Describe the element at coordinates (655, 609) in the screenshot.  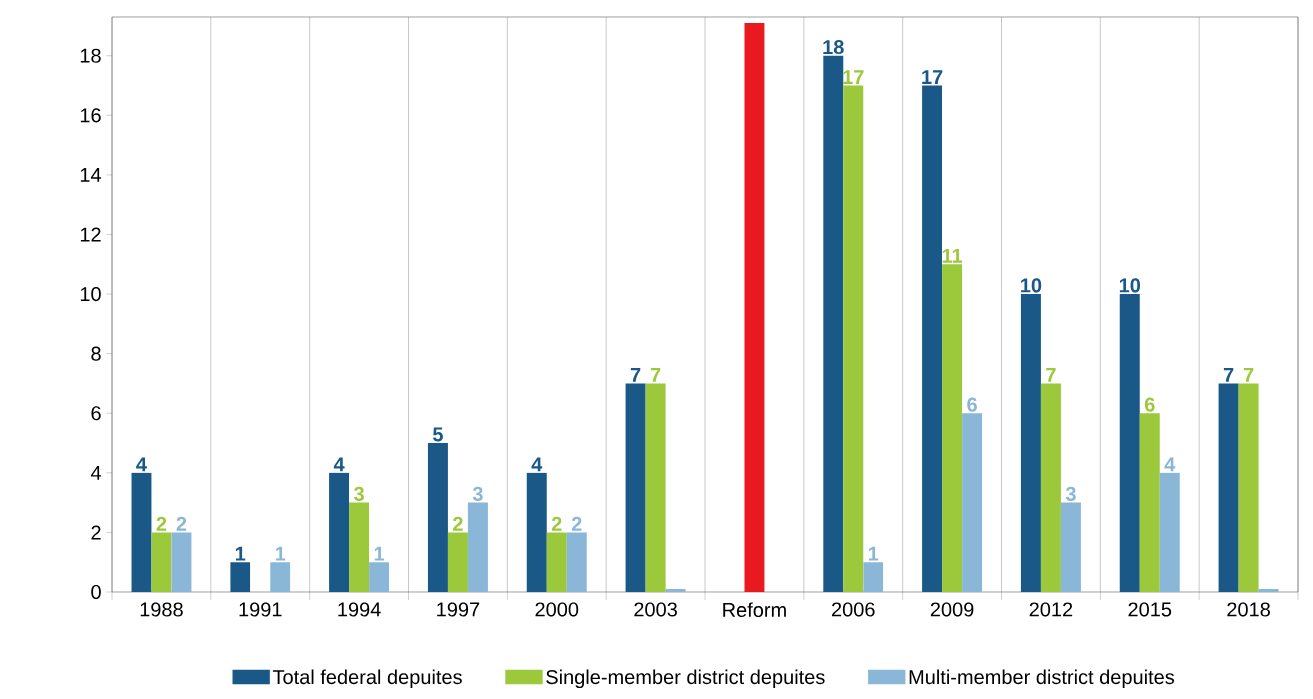
I see `x-tick-label: 2003` at that location.